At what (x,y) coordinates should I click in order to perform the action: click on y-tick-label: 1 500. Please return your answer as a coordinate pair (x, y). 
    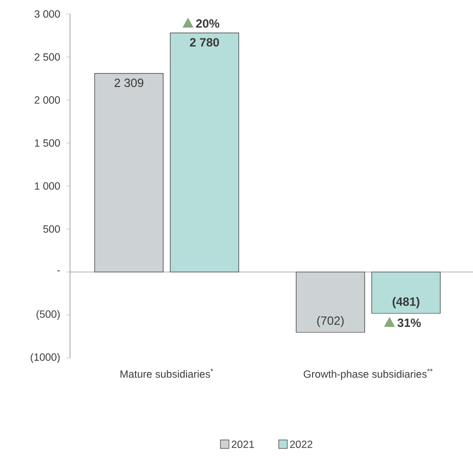
    Looking at the image, I should click on (47, 143).